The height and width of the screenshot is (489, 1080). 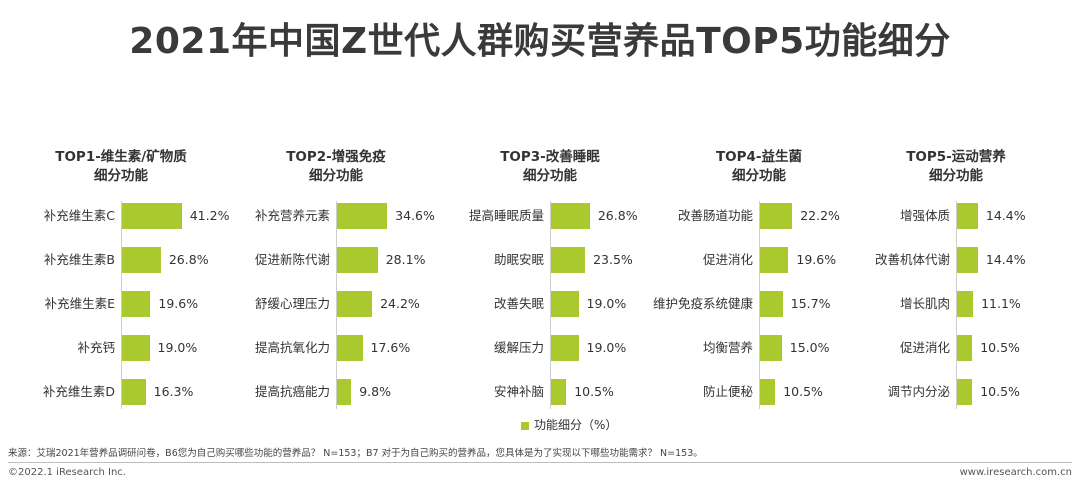 What do you see at coordinates (702, 303) in the screenshot?
I see `category-label: 维护免疫系统健康` at bounding box center [702, 303].